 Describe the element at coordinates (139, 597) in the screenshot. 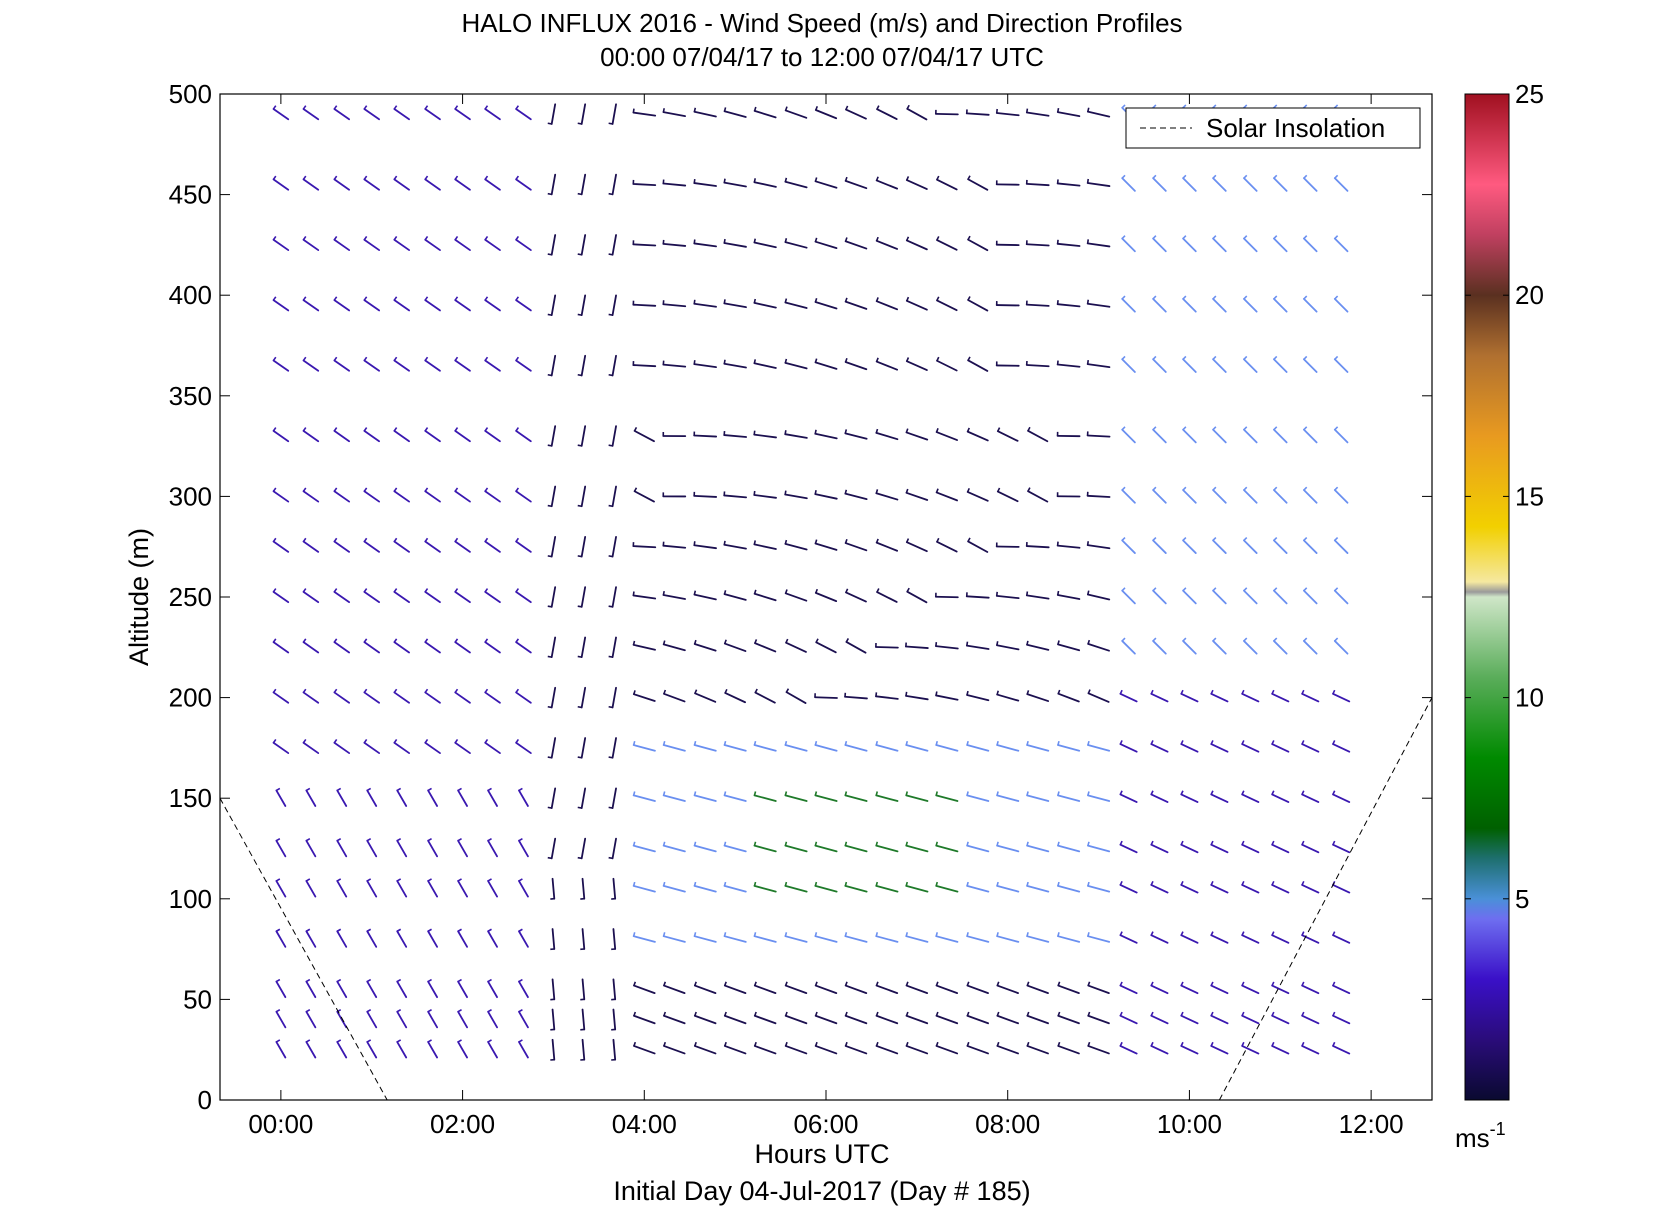

I see `y-axis-label: Altitude (m)` at that location.